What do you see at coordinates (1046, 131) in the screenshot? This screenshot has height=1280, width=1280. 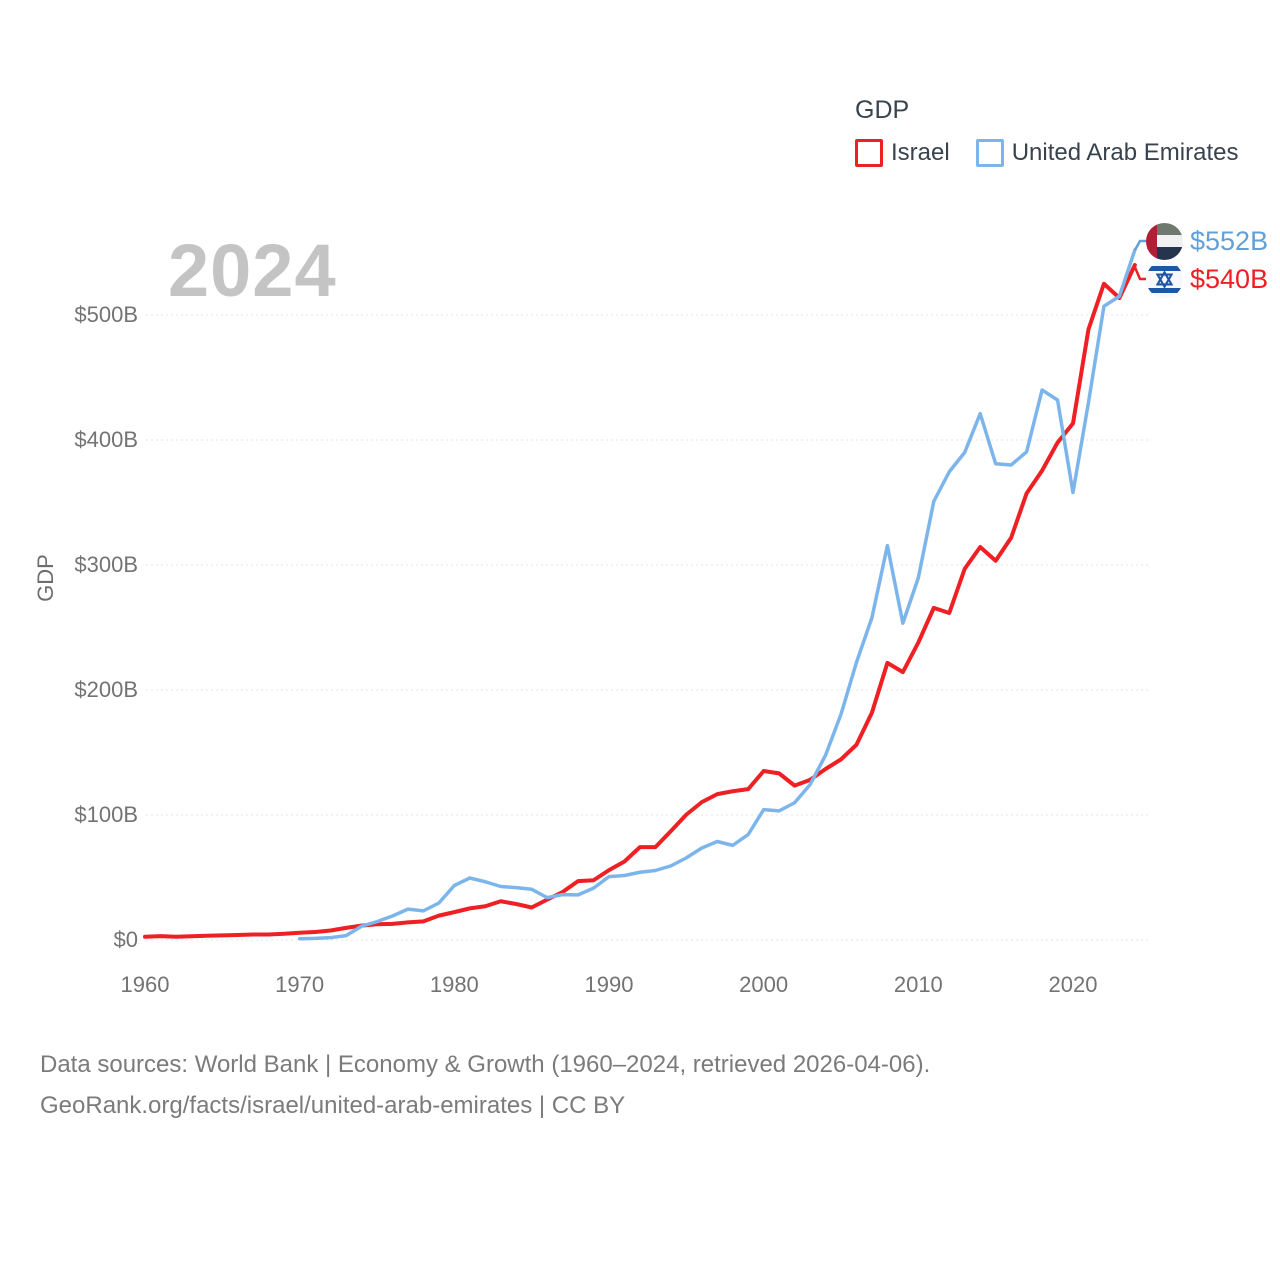 I see `legend: GDP Israel United Arab Emirates` at bounding box center [1046, 131].